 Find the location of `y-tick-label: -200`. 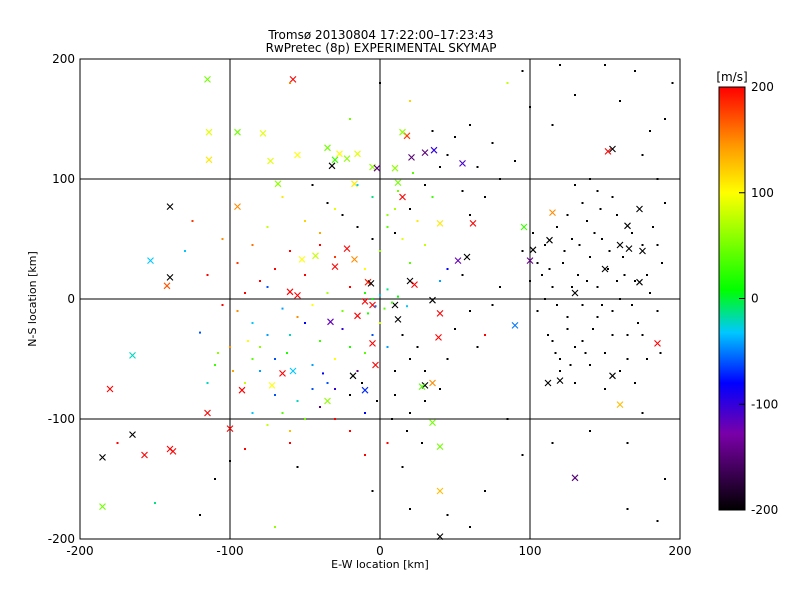

y-tick-label: -200 is located at coordinates (61, 539).